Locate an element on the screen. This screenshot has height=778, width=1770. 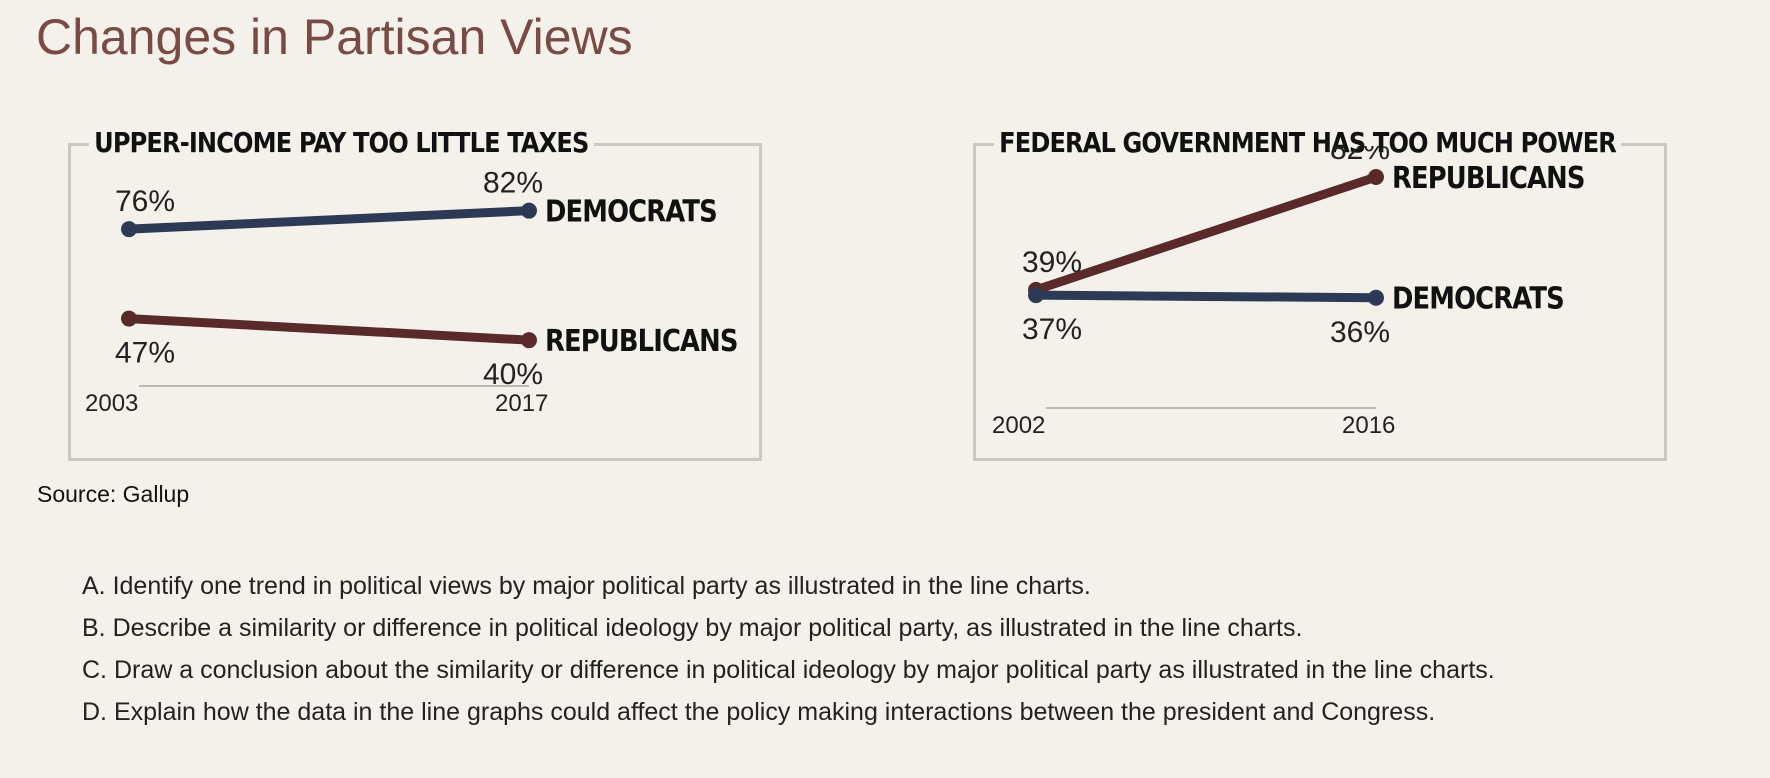
line-chart-svg: 2002 2016 39% 82%REPUBLICANS 37% 36%DEMOCRATS is located at coordinates (1288, 292).